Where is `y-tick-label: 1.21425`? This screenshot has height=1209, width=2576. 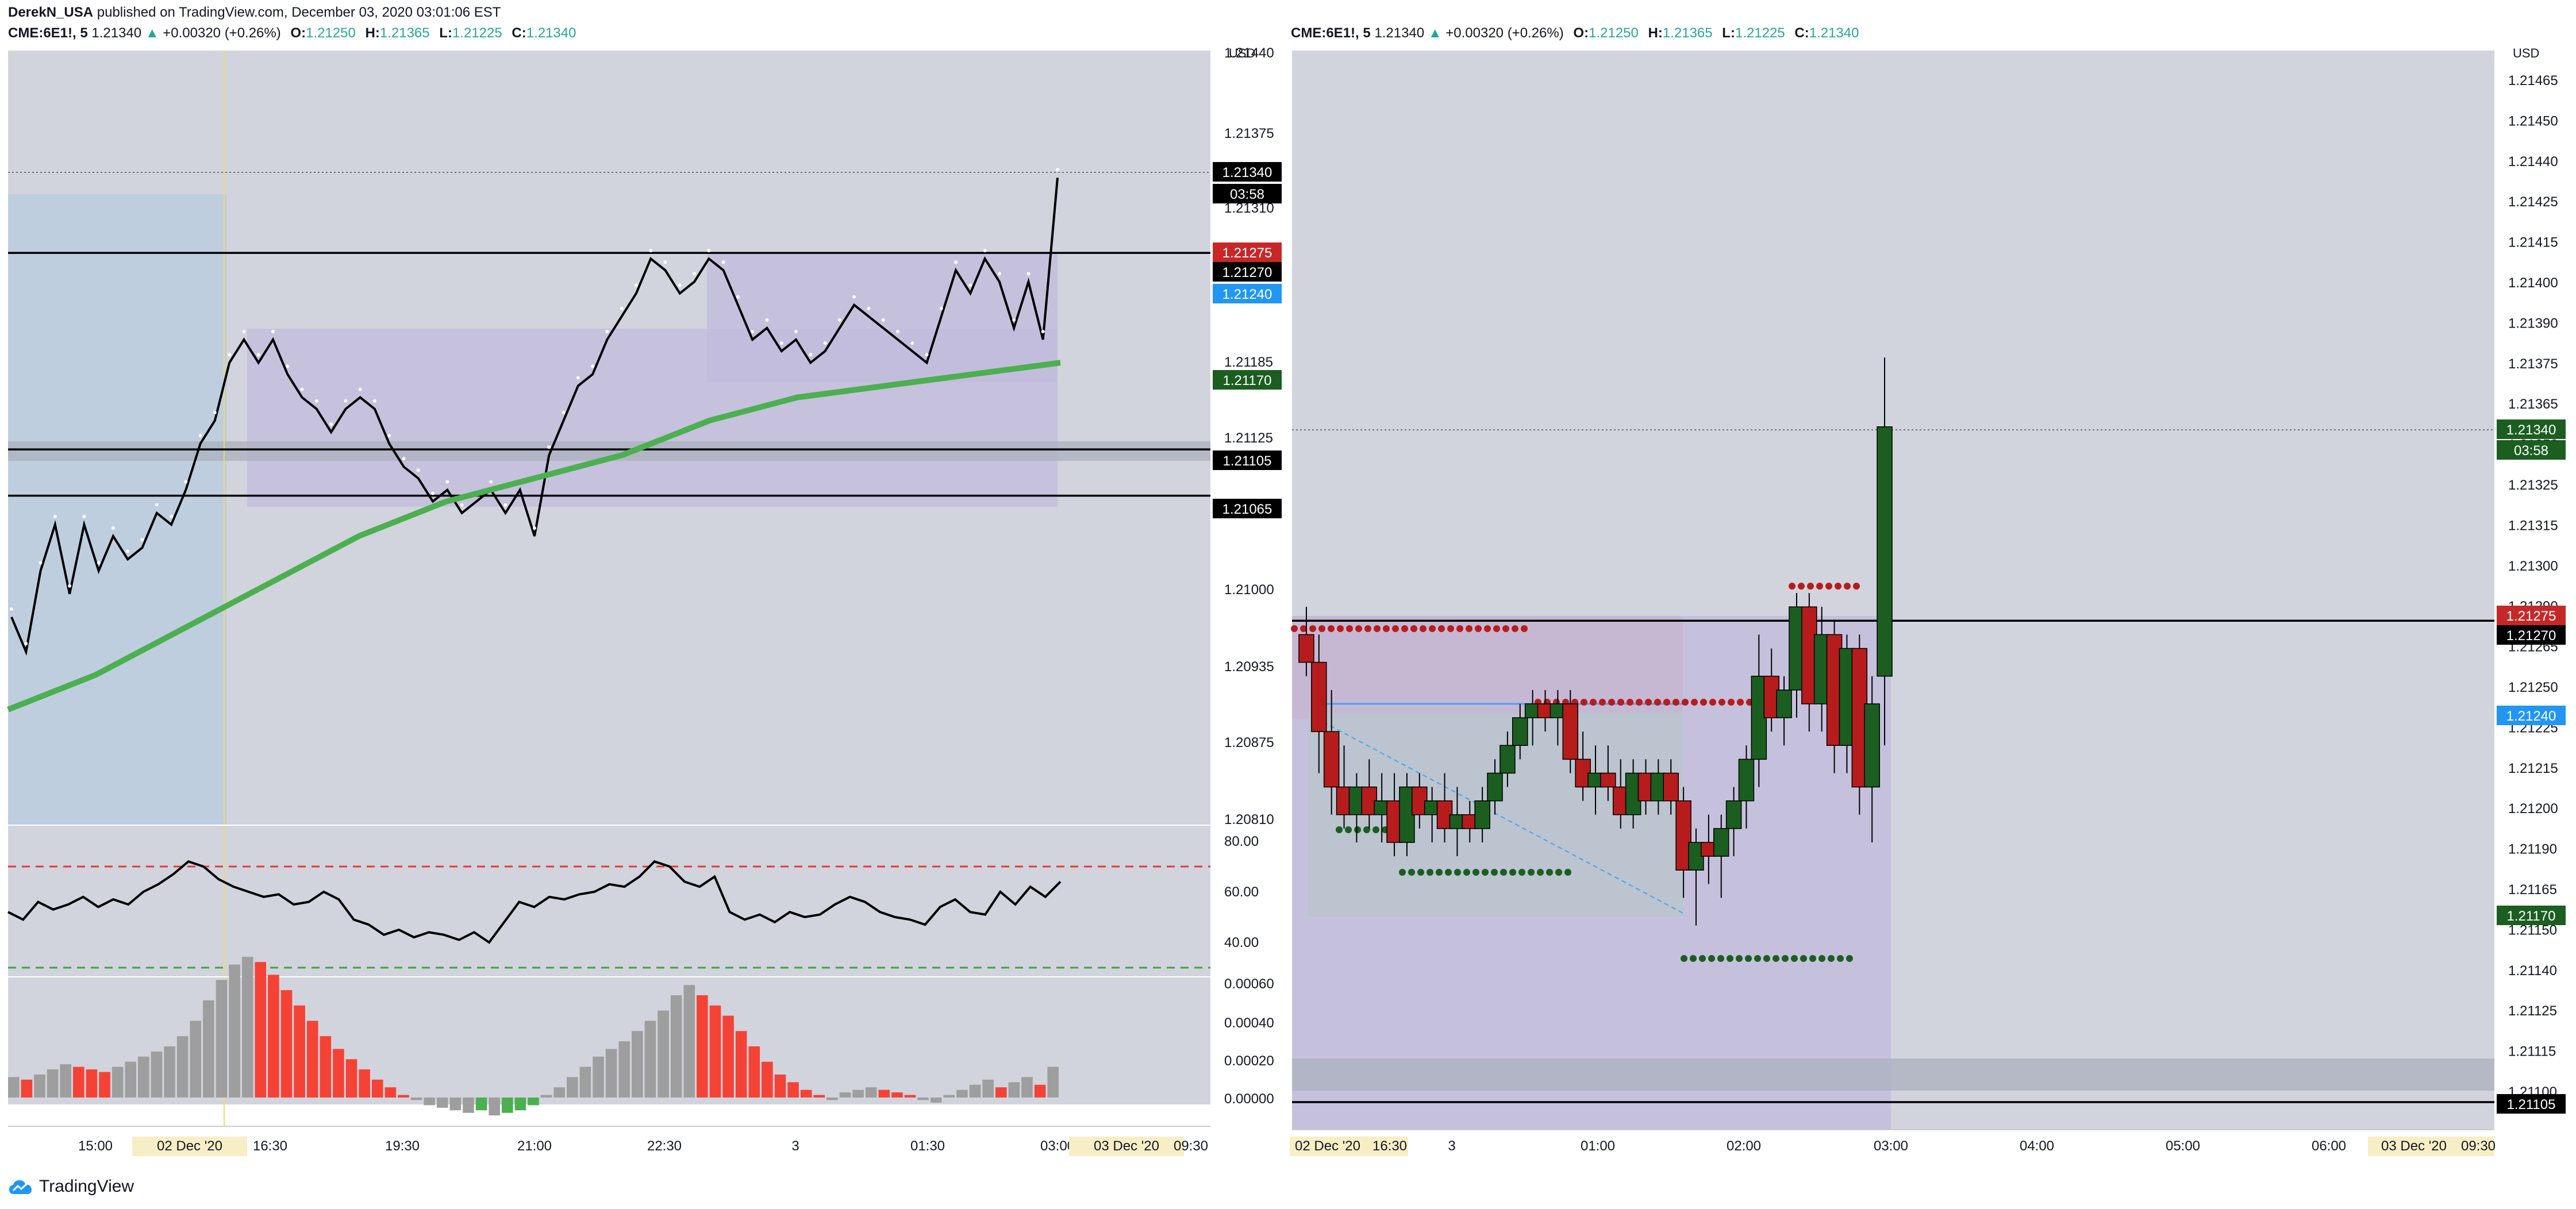 y-tick-label: 1.21425 is located at coordinates (2533, 202).